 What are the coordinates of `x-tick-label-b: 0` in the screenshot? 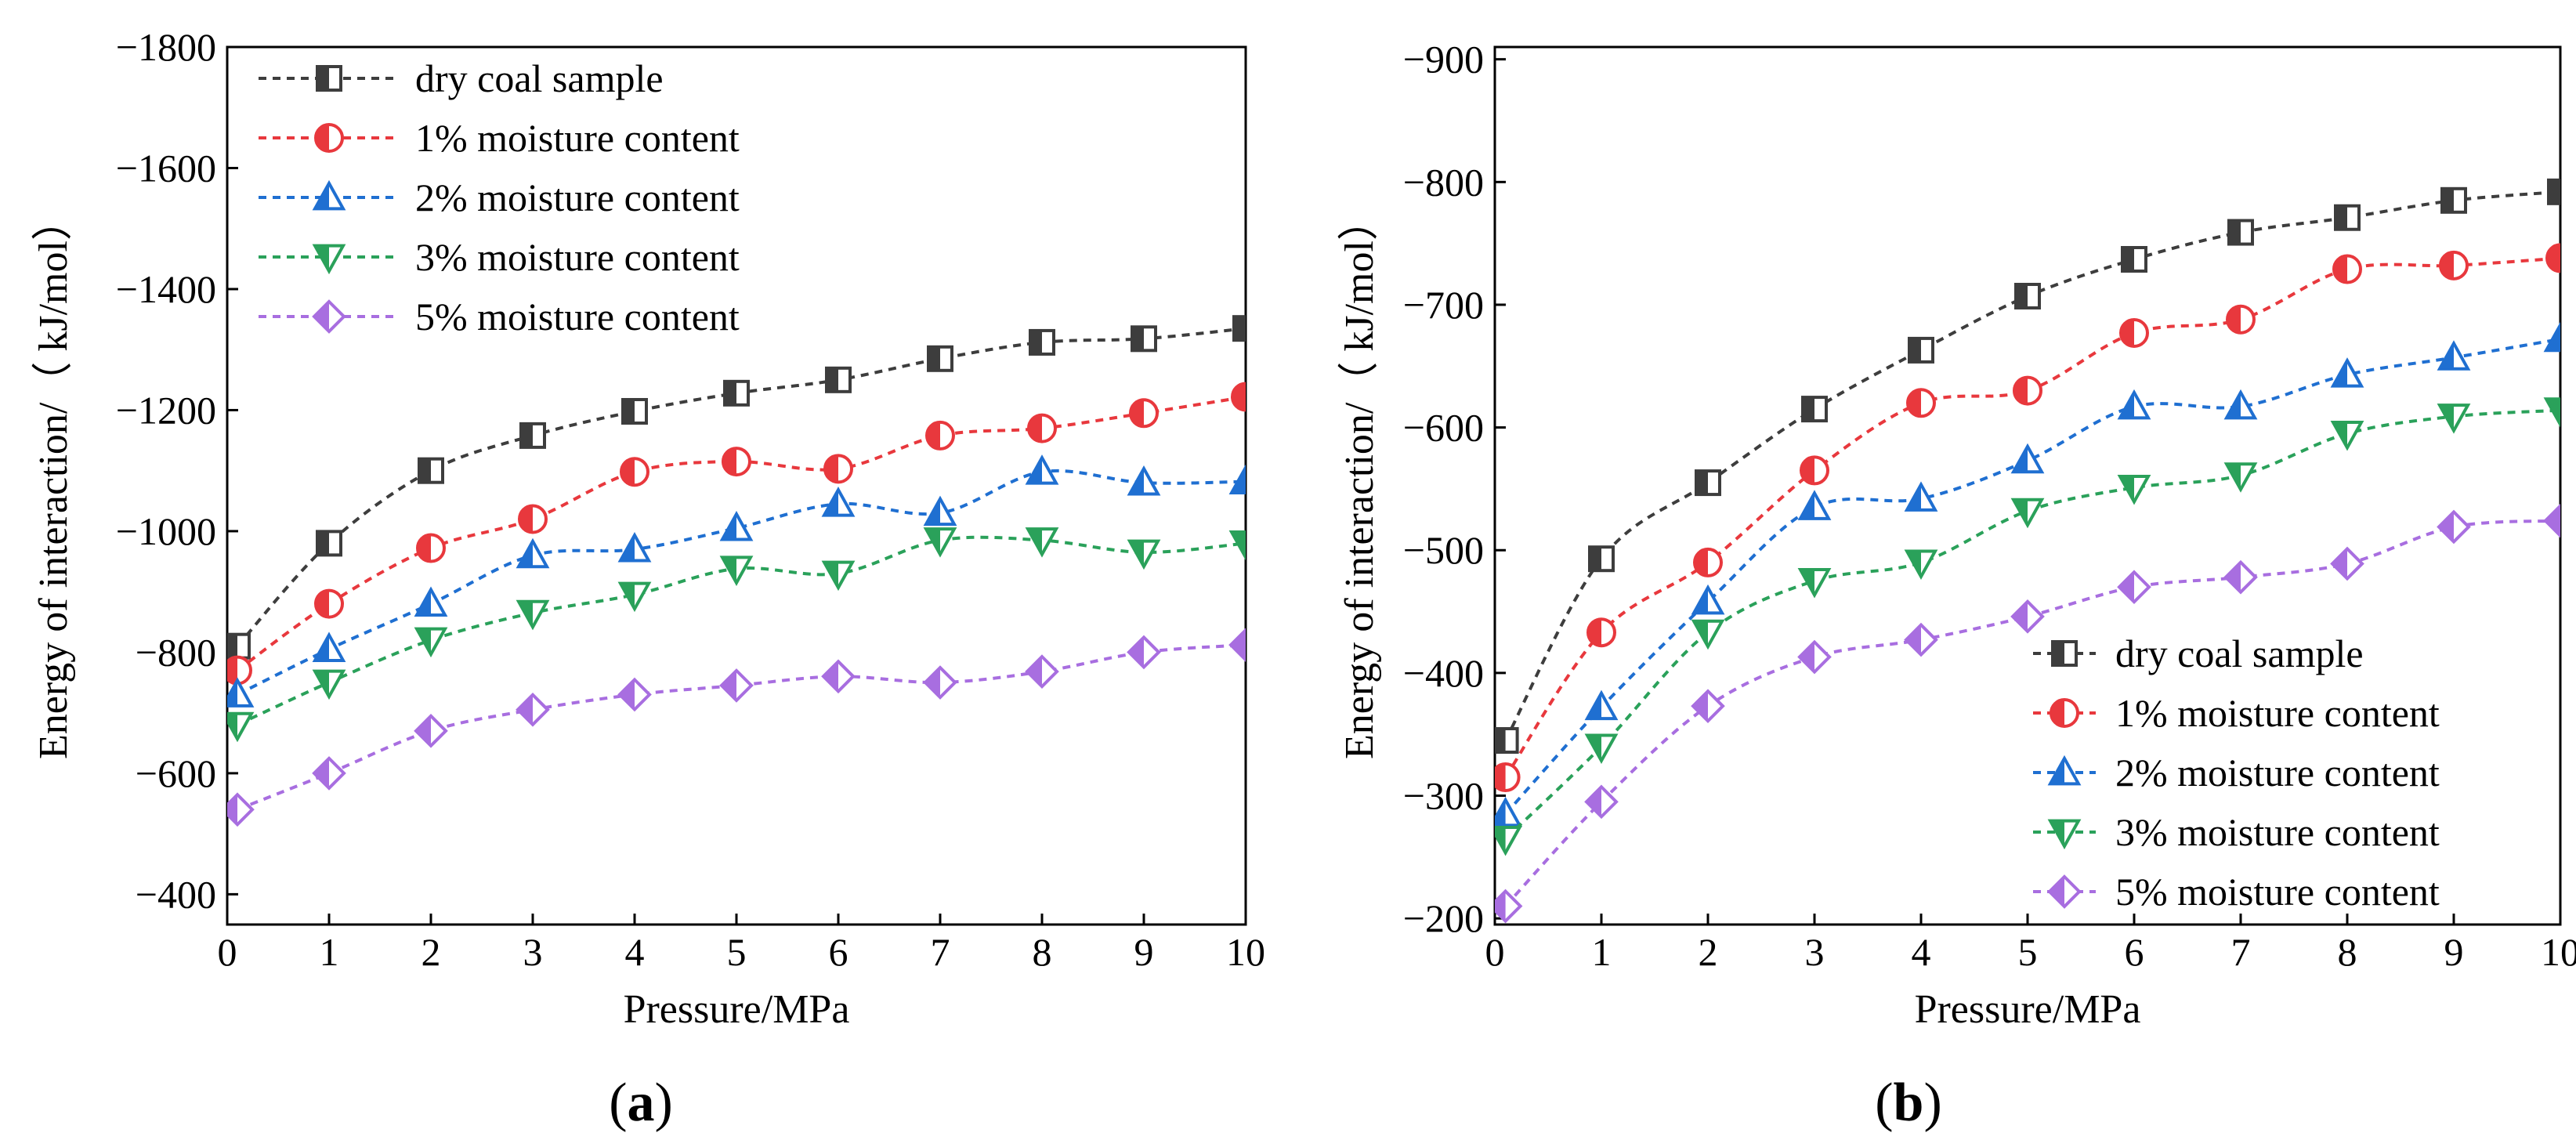 It's located at (1495, 952).